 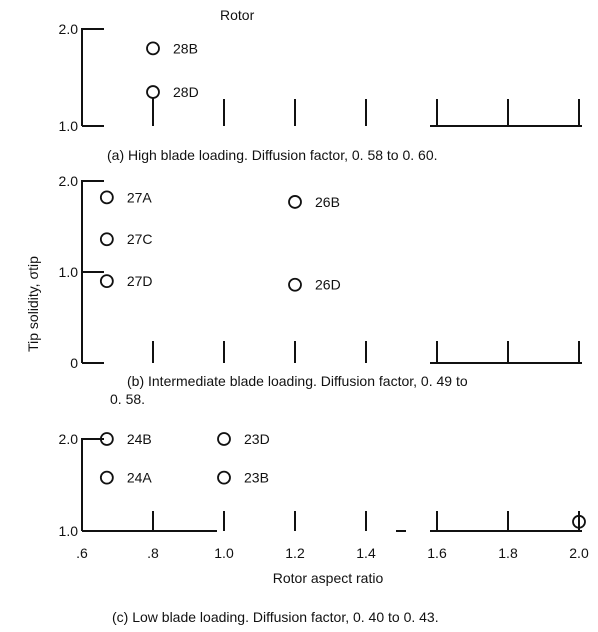 What do you see at coordinates (327, 202) in the screenshot?
I see `data-point-label: 26B` at bounding box center [327, 202].